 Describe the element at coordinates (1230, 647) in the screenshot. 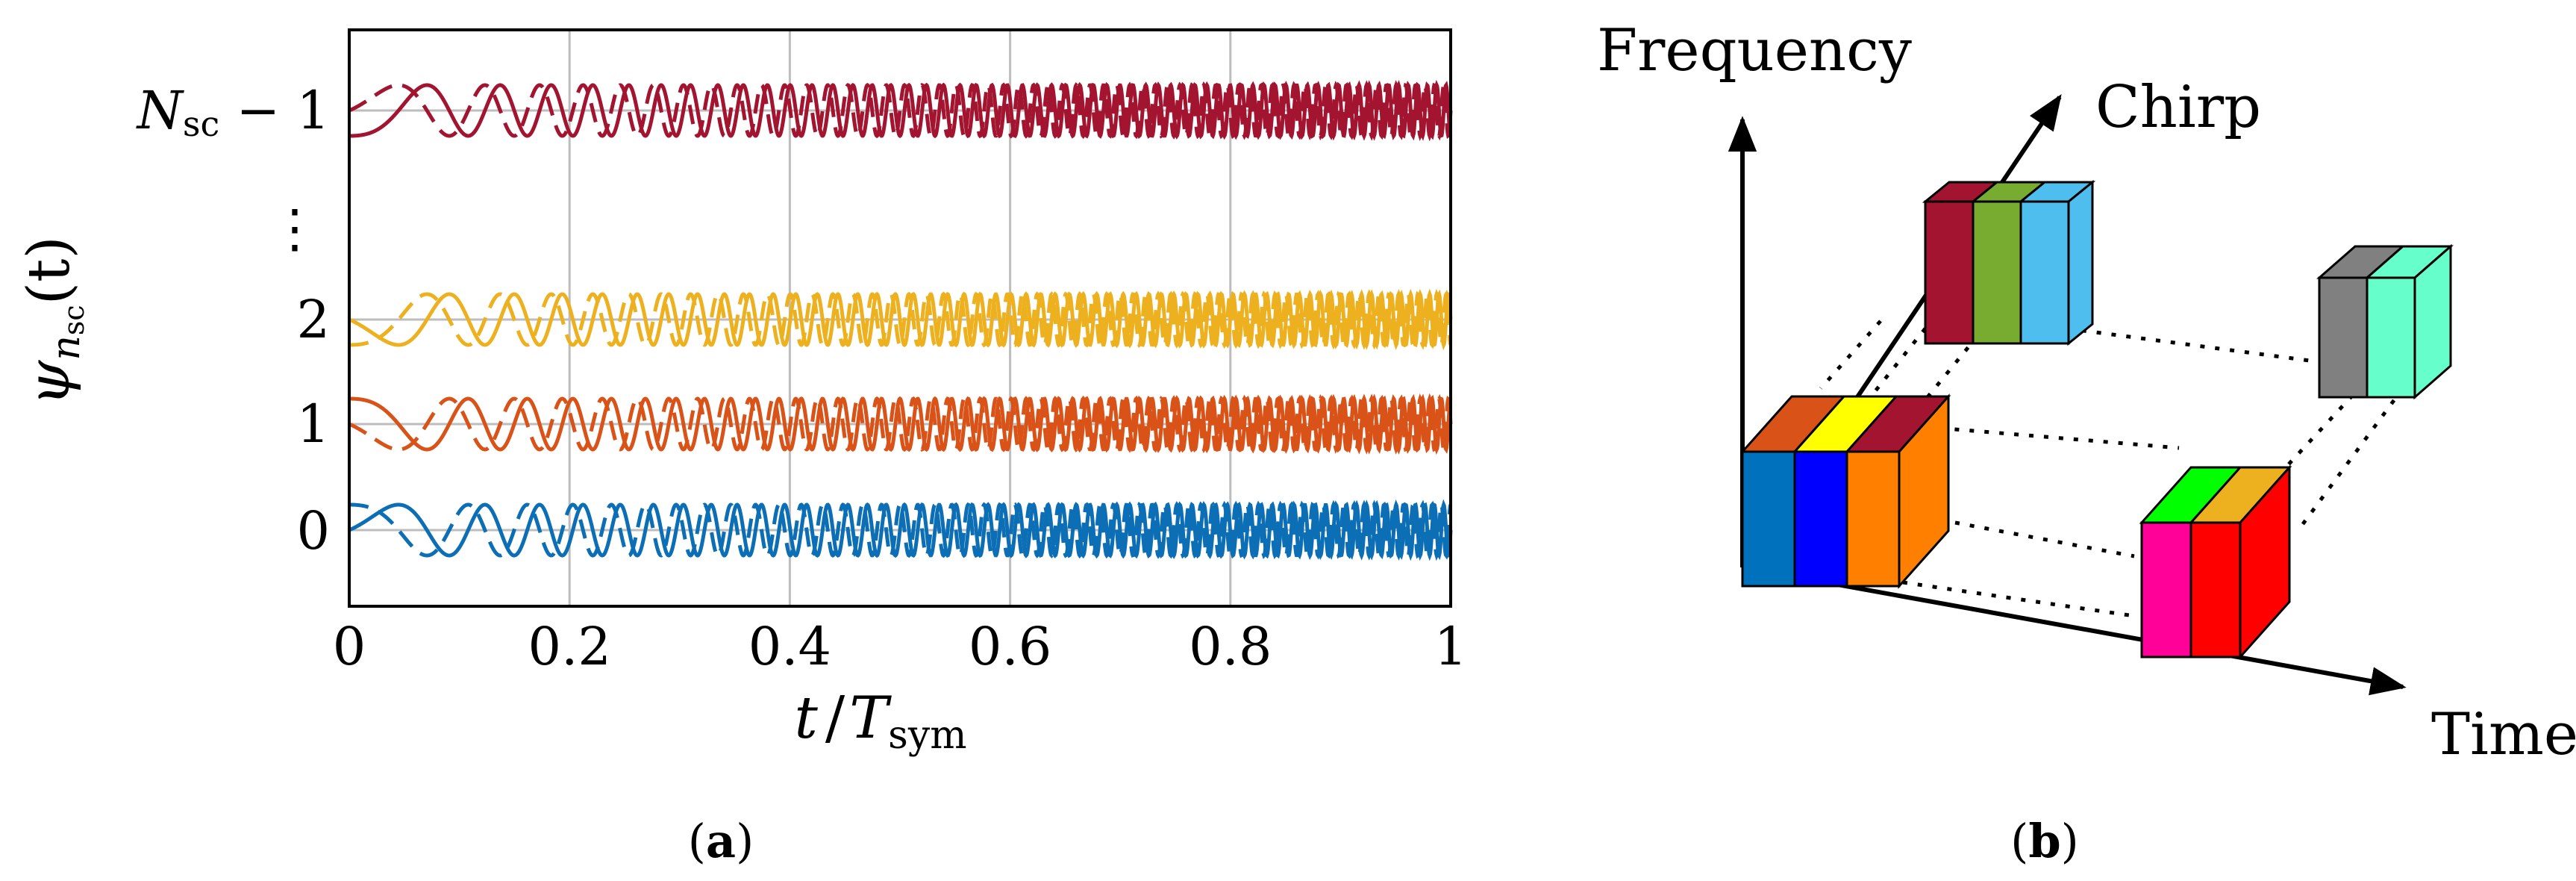

I see `x-tick-label: 0.8` at that location.